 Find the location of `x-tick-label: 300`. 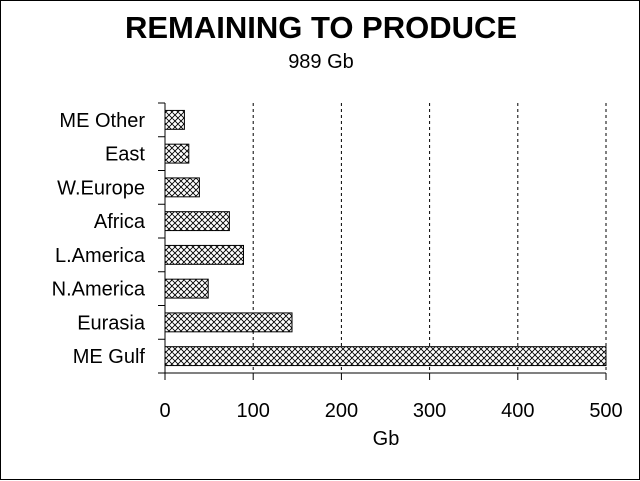

x-tick-label: 300 is located at coordinates (429, 411).